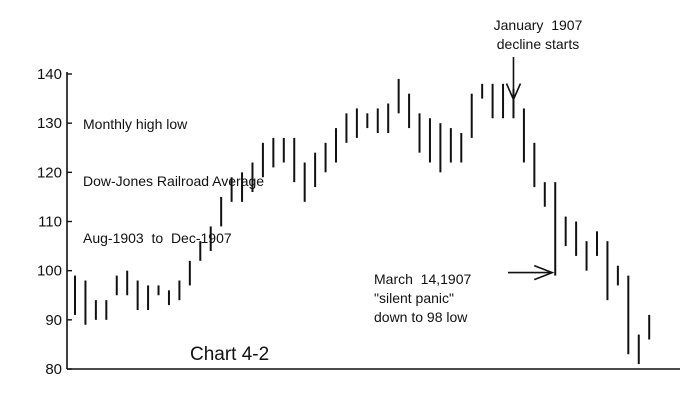  Describe the element at coordinates (544, 272) in the screenshot. I see `arrow-march-head` at that location.